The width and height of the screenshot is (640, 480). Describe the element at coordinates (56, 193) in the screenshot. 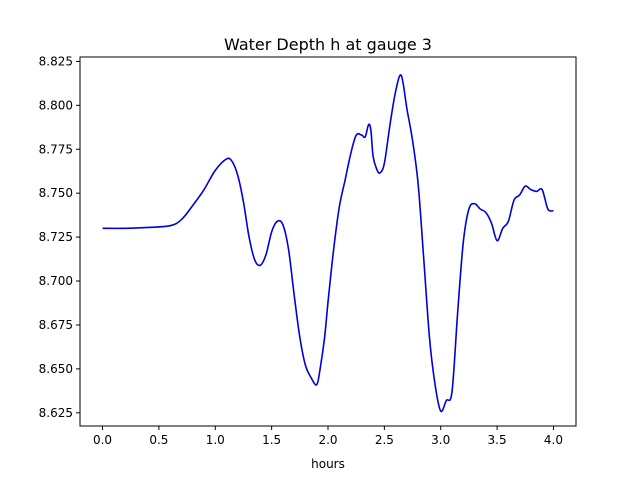

I see `y-tick-label: 8.750` at that location.